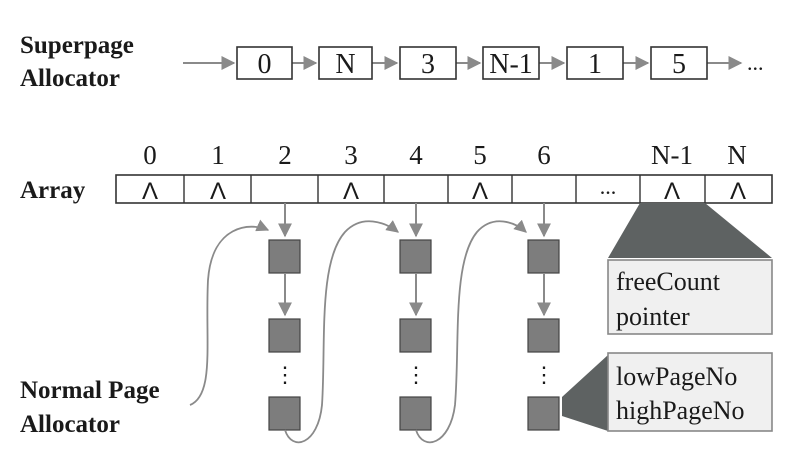  I want to click on array-index: 0, so click(150, 155).